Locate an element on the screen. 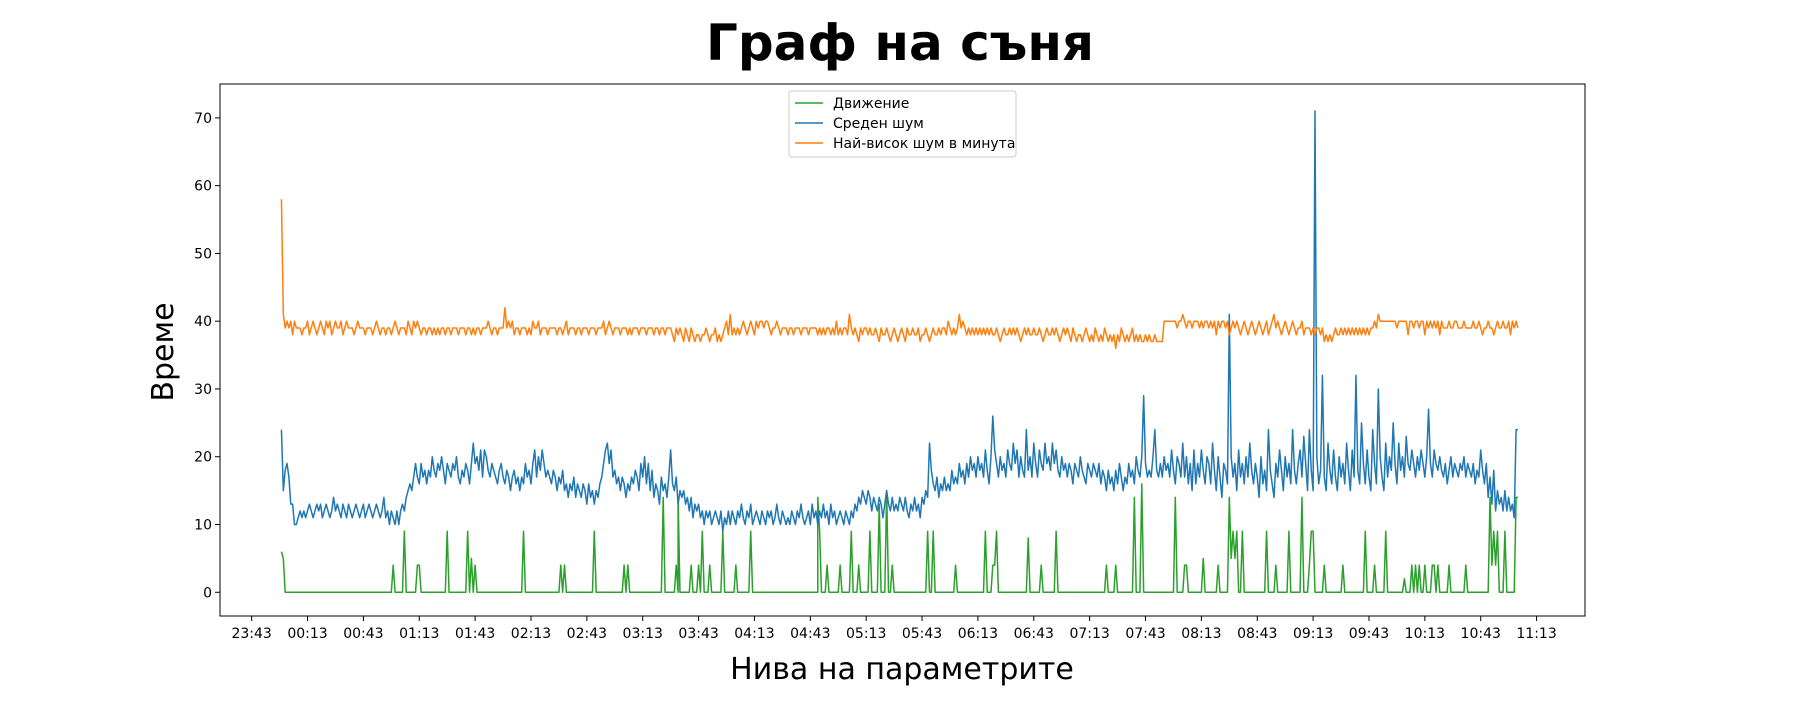 The height and width of the screenshot is (720, 1800). x-axis-label: Нива на параметрите is located at coordinates (902, 669).